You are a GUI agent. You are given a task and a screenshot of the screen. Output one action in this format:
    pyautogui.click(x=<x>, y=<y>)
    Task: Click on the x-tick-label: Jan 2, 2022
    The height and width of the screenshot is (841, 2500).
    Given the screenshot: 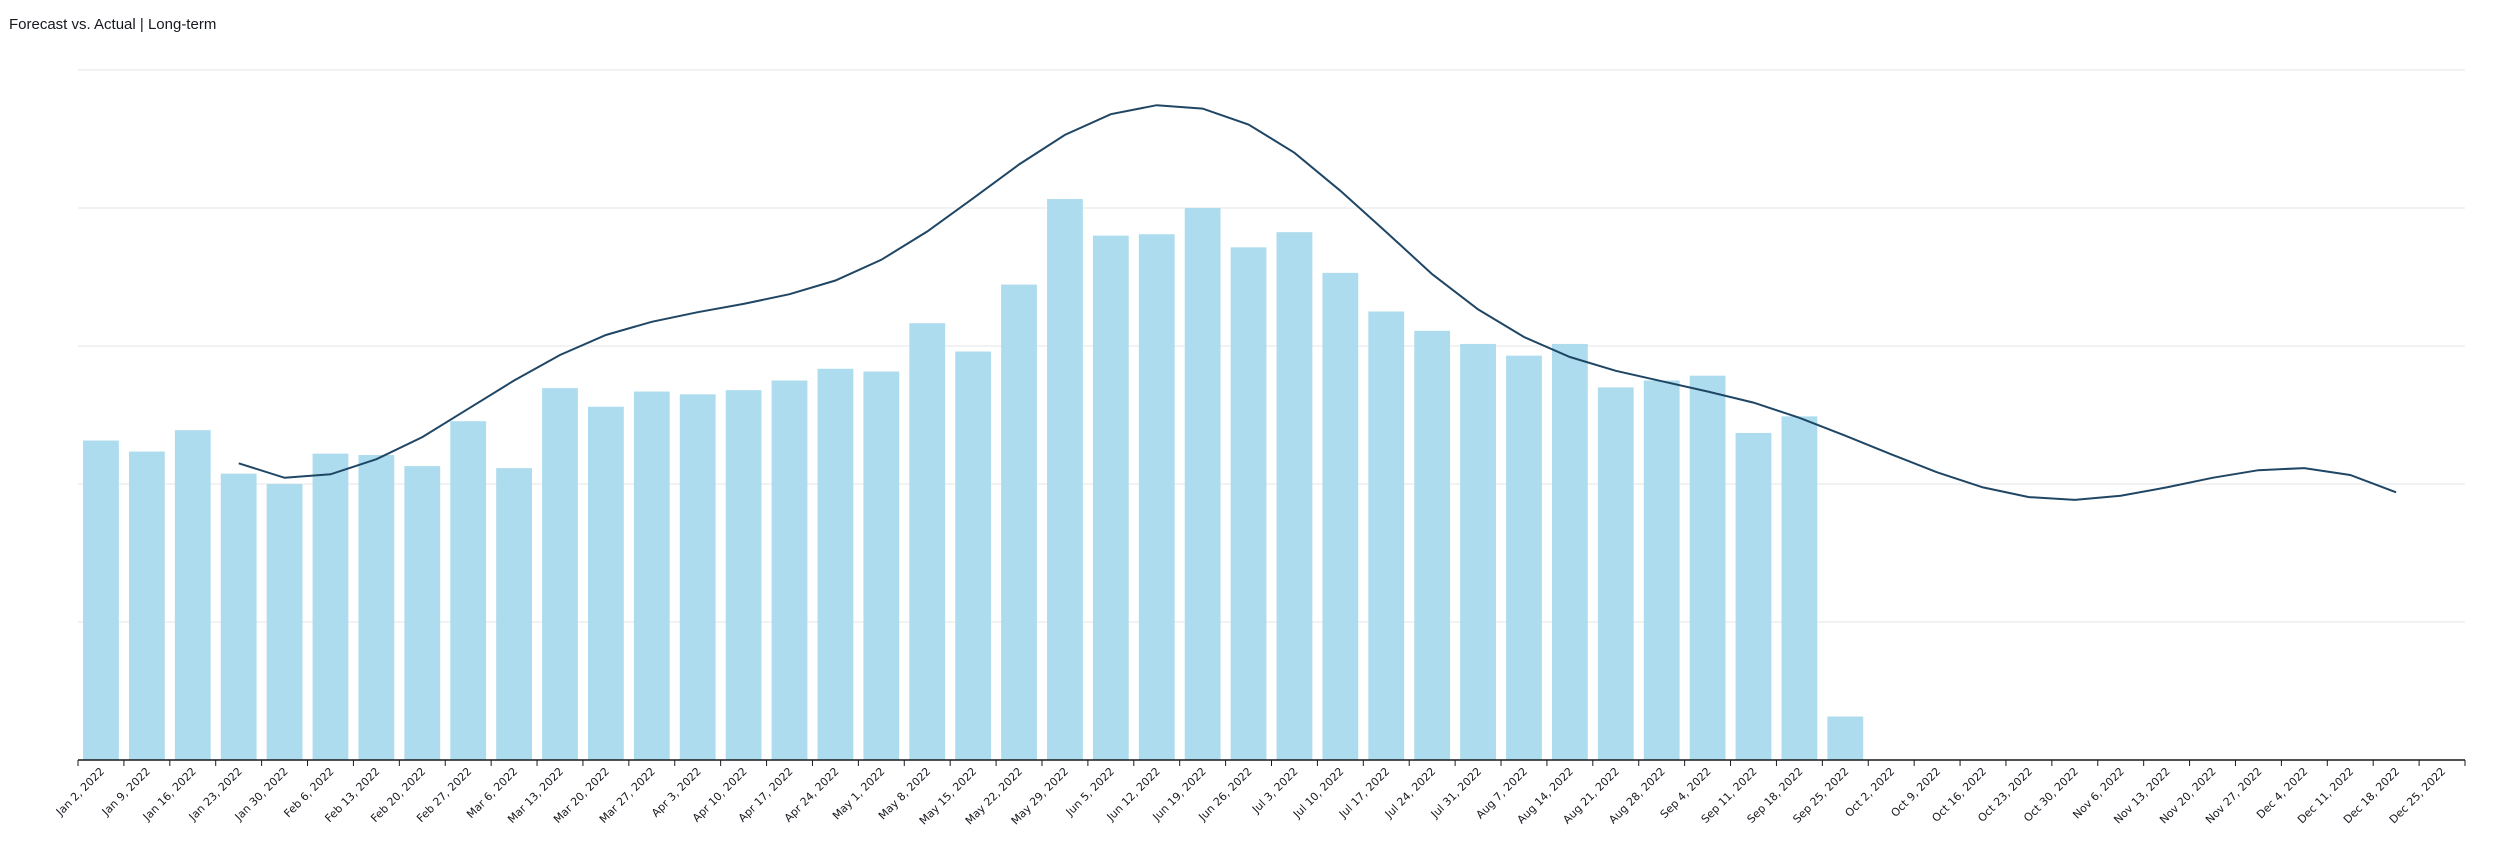 What is the action you would take?
    pyautogui.click(x=80, y=792)
    